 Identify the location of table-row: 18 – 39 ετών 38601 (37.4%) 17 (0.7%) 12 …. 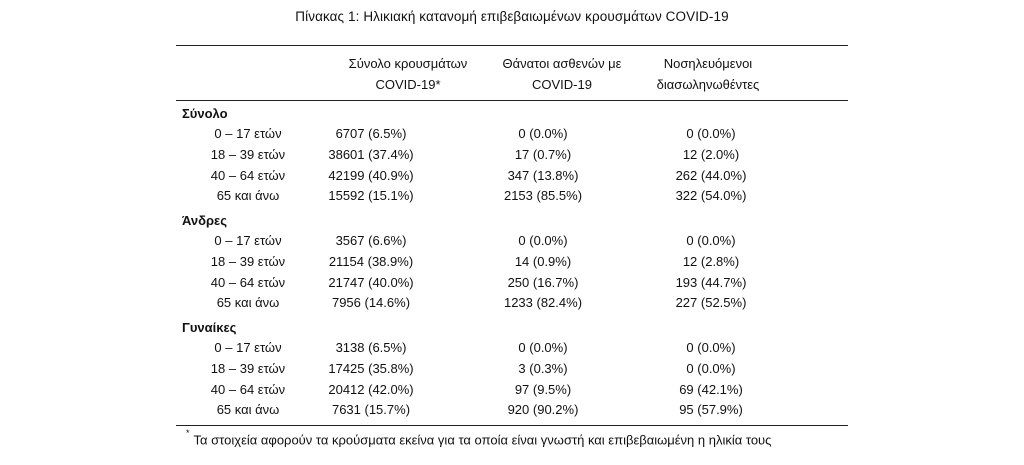
(512, 155).